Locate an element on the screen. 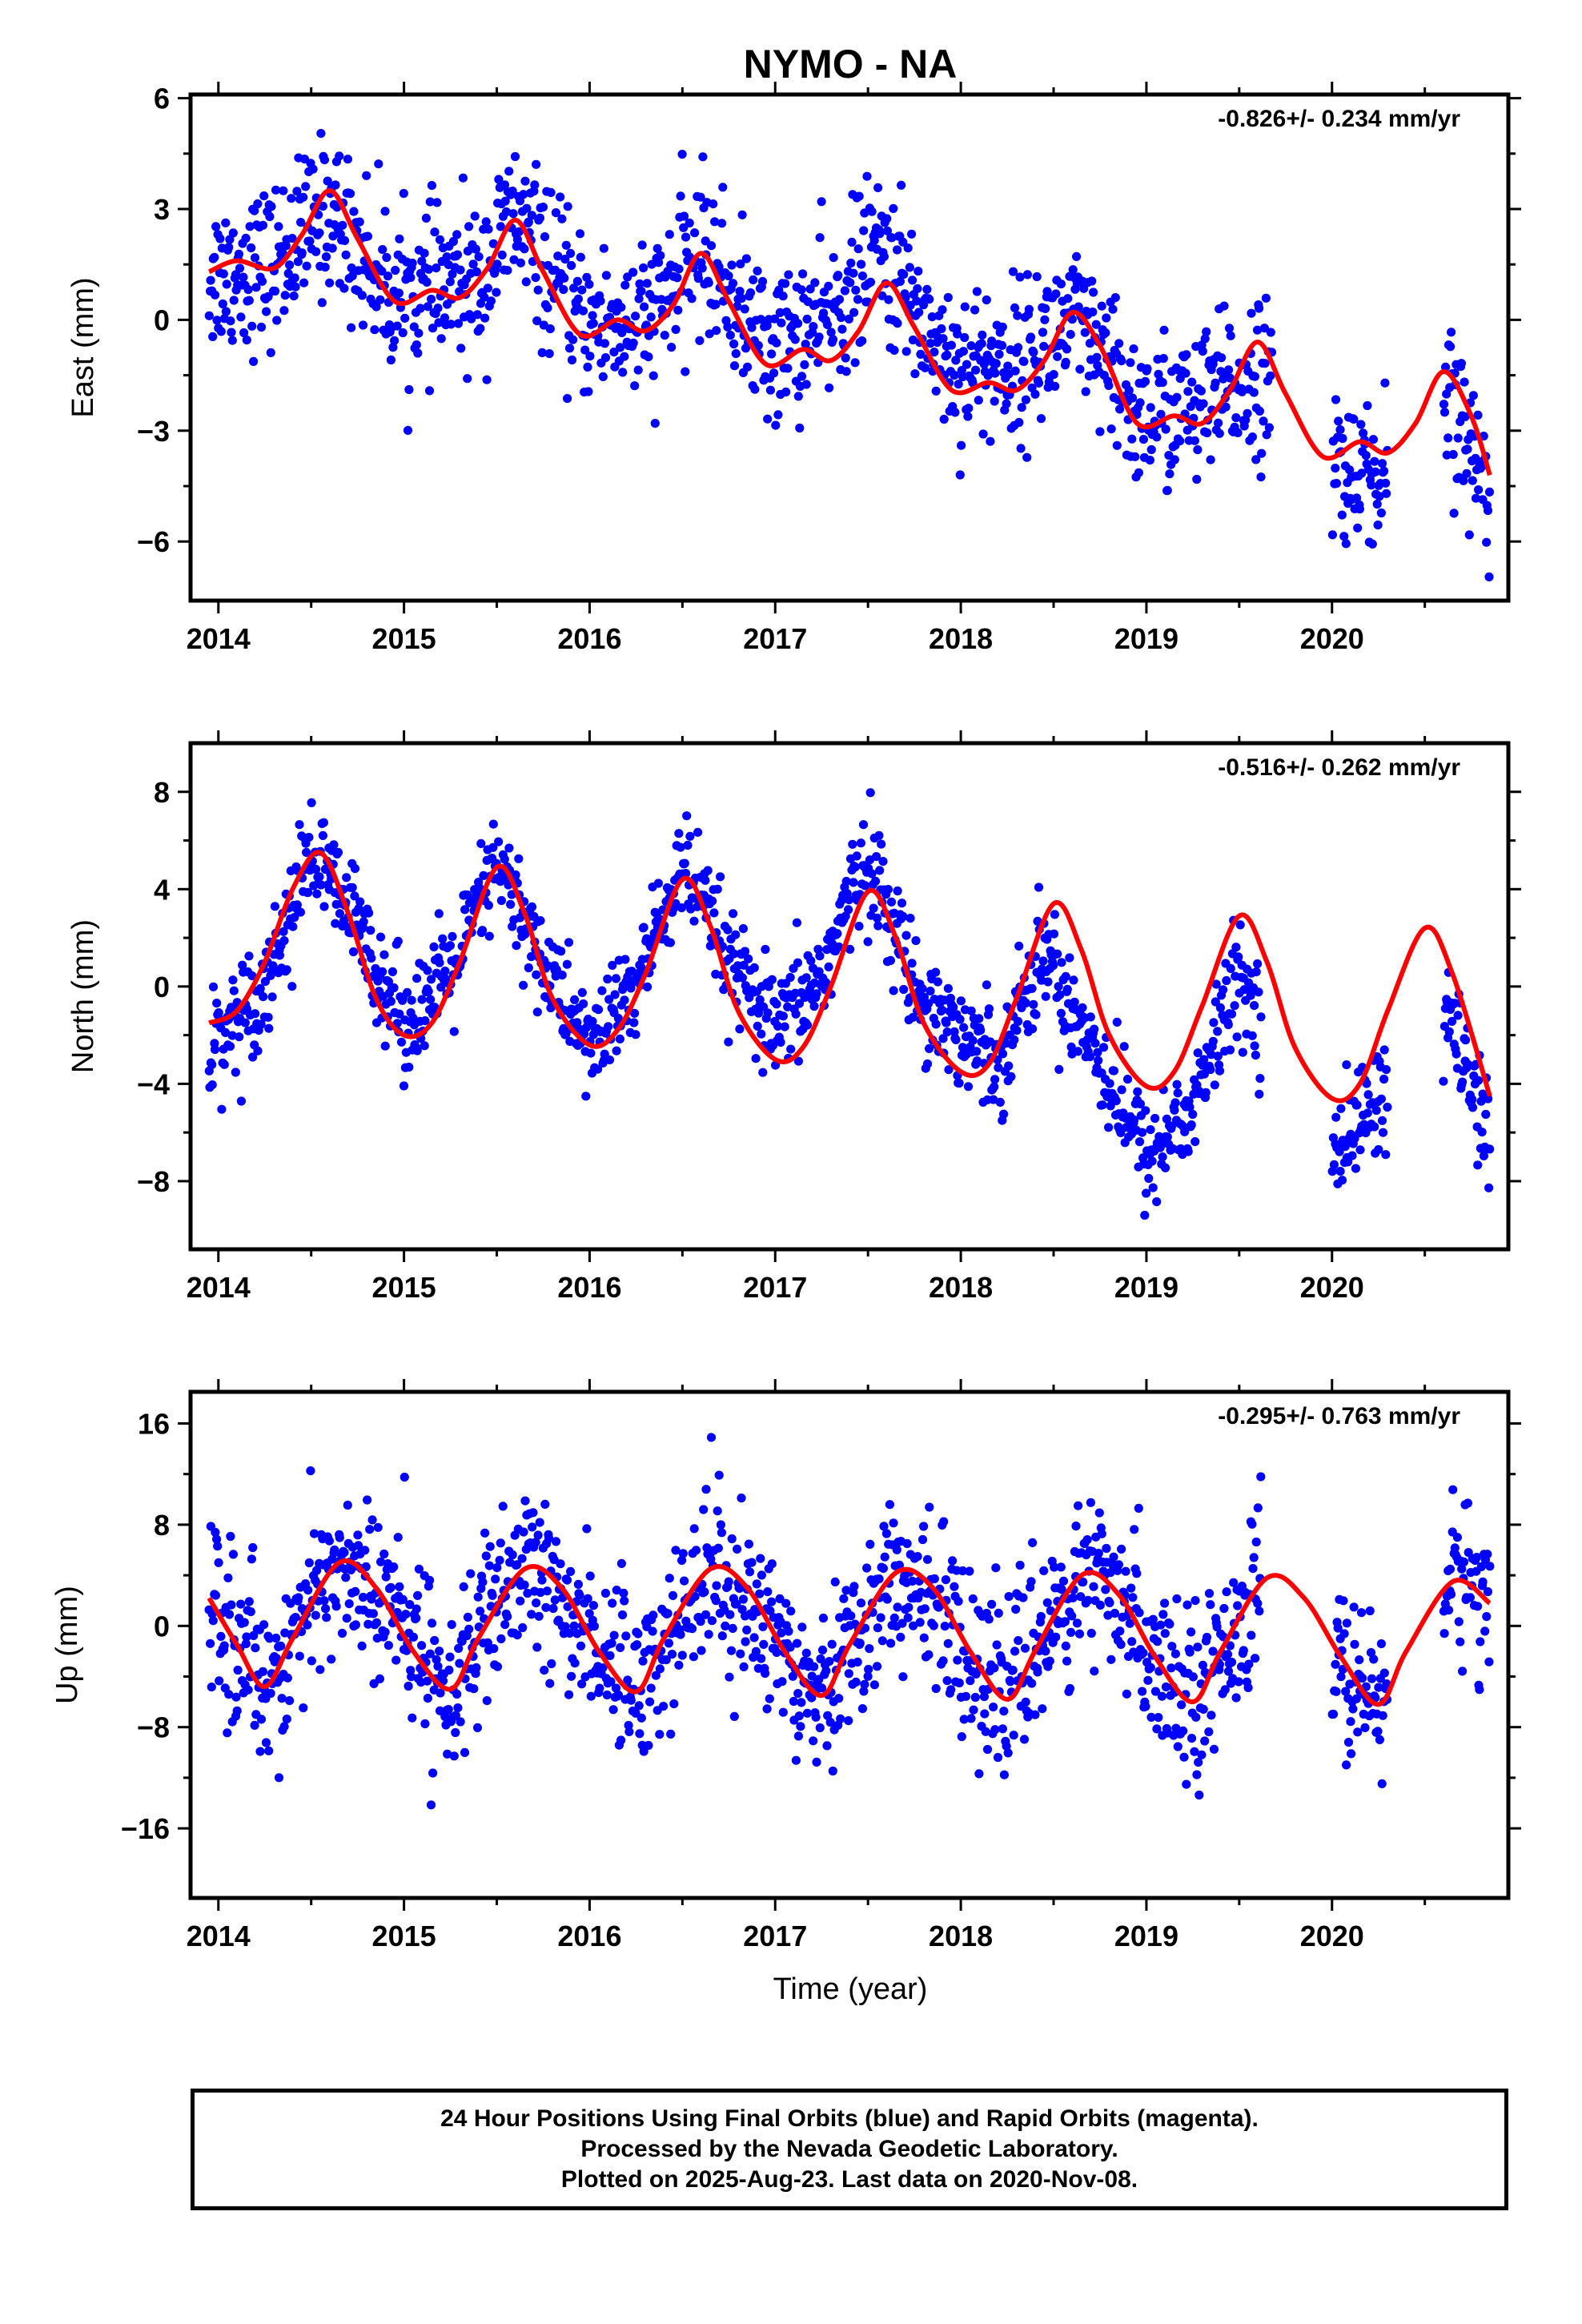 The height and width of the screenshot is (2324, 1582). y-tick-label: 8 is located at coordinates (162, 1525).